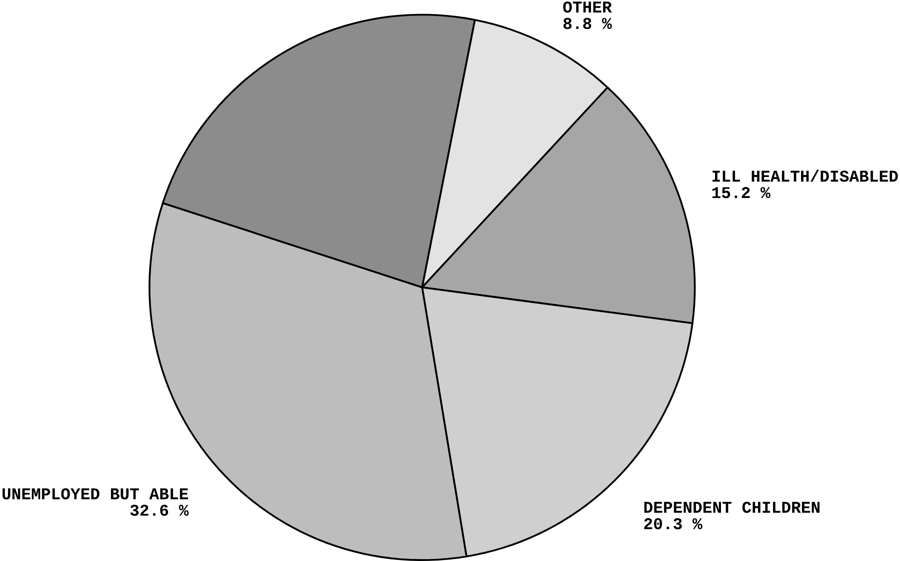 This screenshot has height=561, width=900. What do you see at coordinates (95, 494) in the screenshot?
I see `slice-label: UNEMPLOYED BUT ABLE` at bounding box center [95, 494].